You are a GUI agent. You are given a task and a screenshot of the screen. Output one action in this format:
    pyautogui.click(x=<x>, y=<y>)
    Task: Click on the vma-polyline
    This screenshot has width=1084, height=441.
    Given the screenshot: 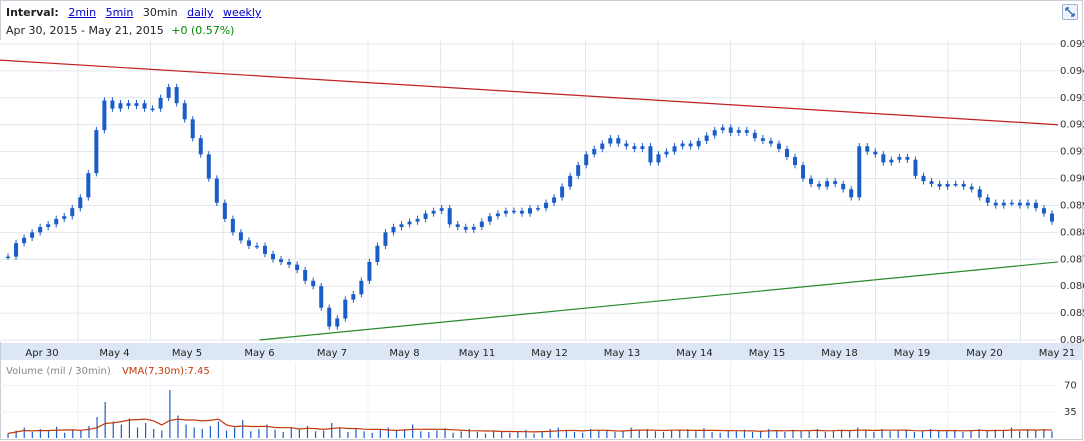 What is the action you would take?
    pyautogui.click(x=530, y=426)
    